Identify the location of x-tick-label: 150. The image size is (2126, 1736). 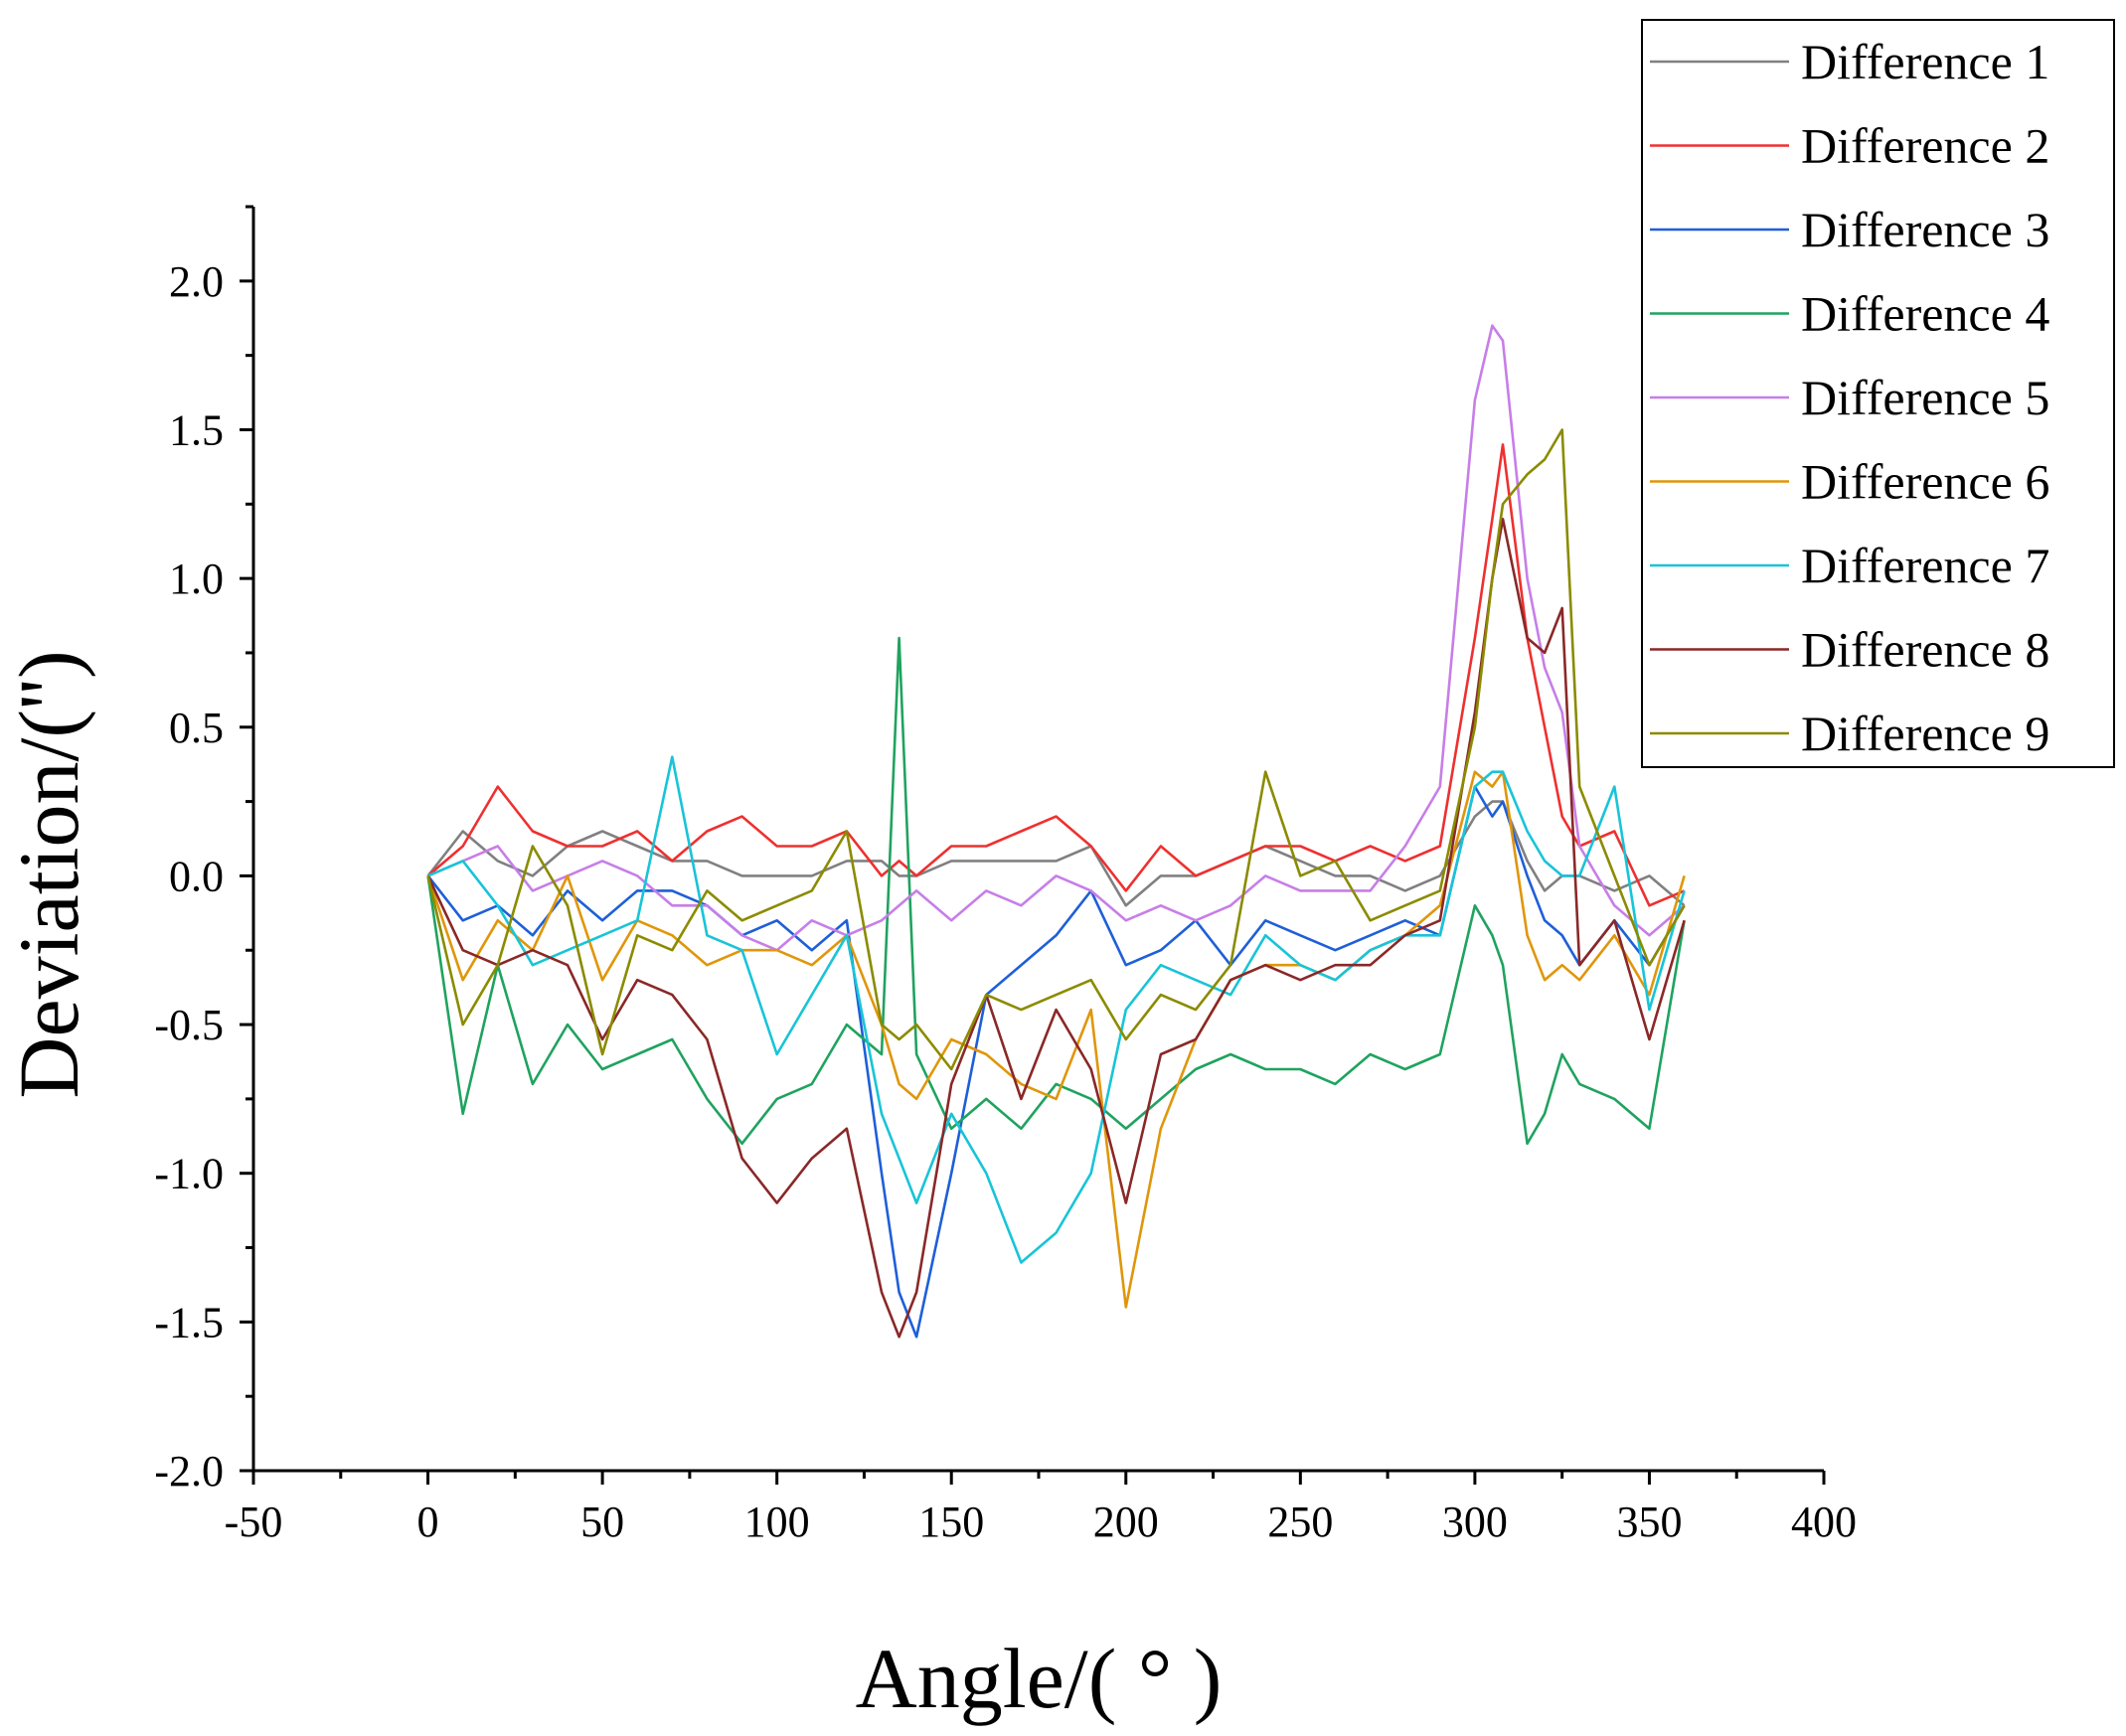
(951, 1522).